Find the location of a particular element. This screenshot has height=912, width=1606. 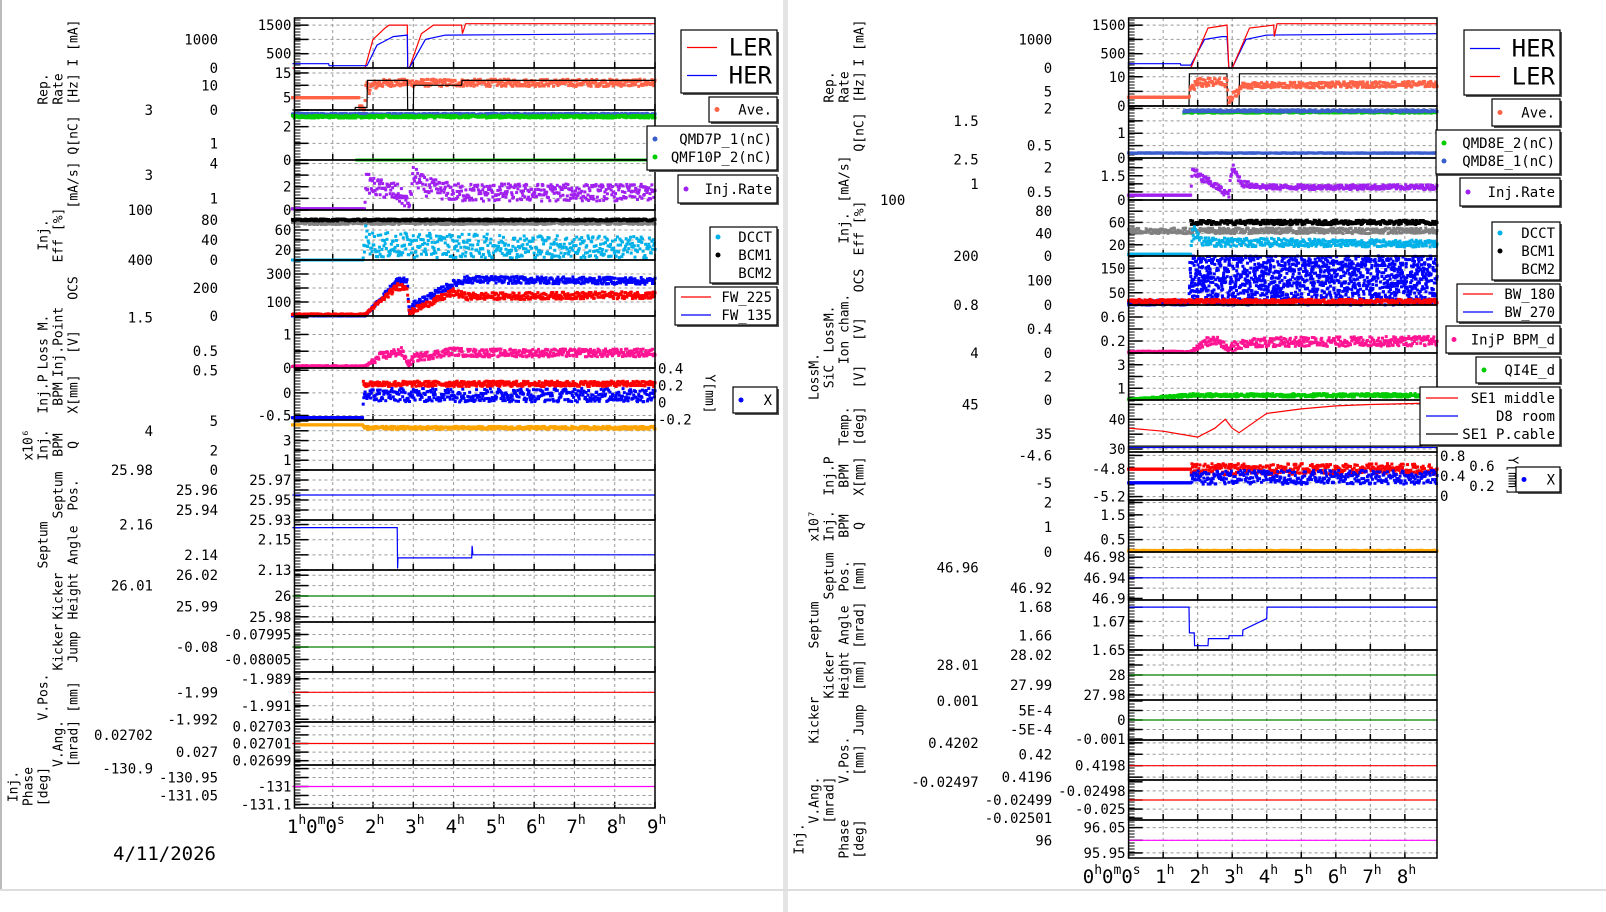

y-tick-label: 1 is located at coordinates (214, 199).